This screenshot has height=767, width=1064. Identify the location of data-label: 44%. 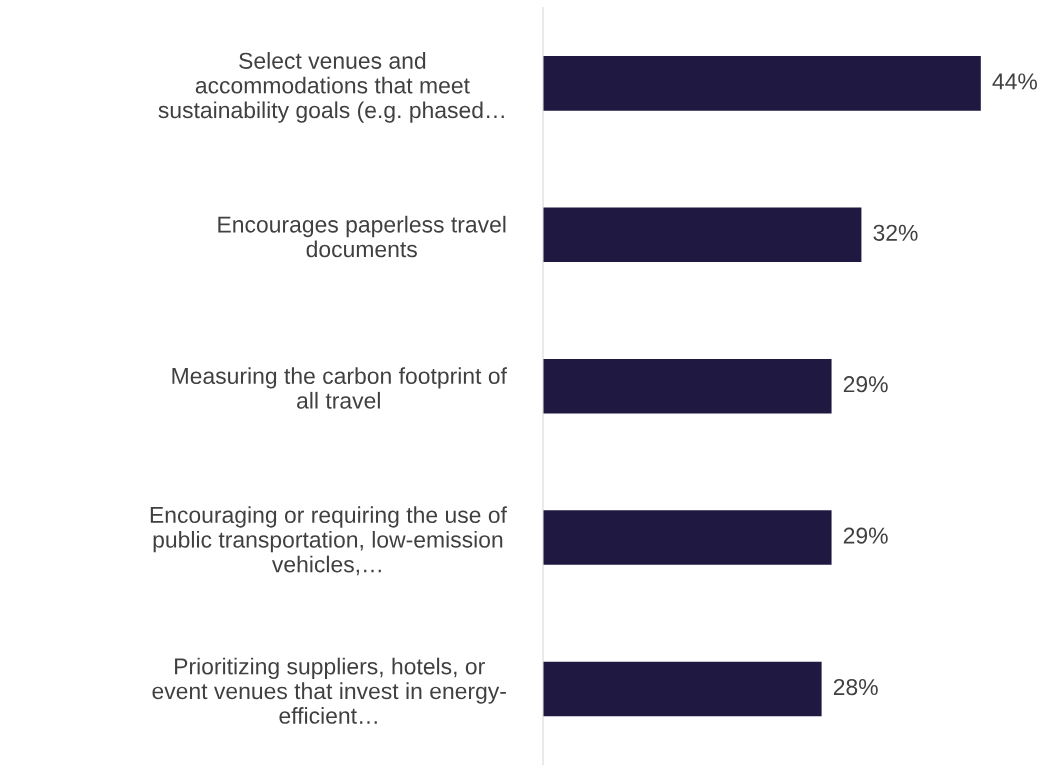
(1014, 81).